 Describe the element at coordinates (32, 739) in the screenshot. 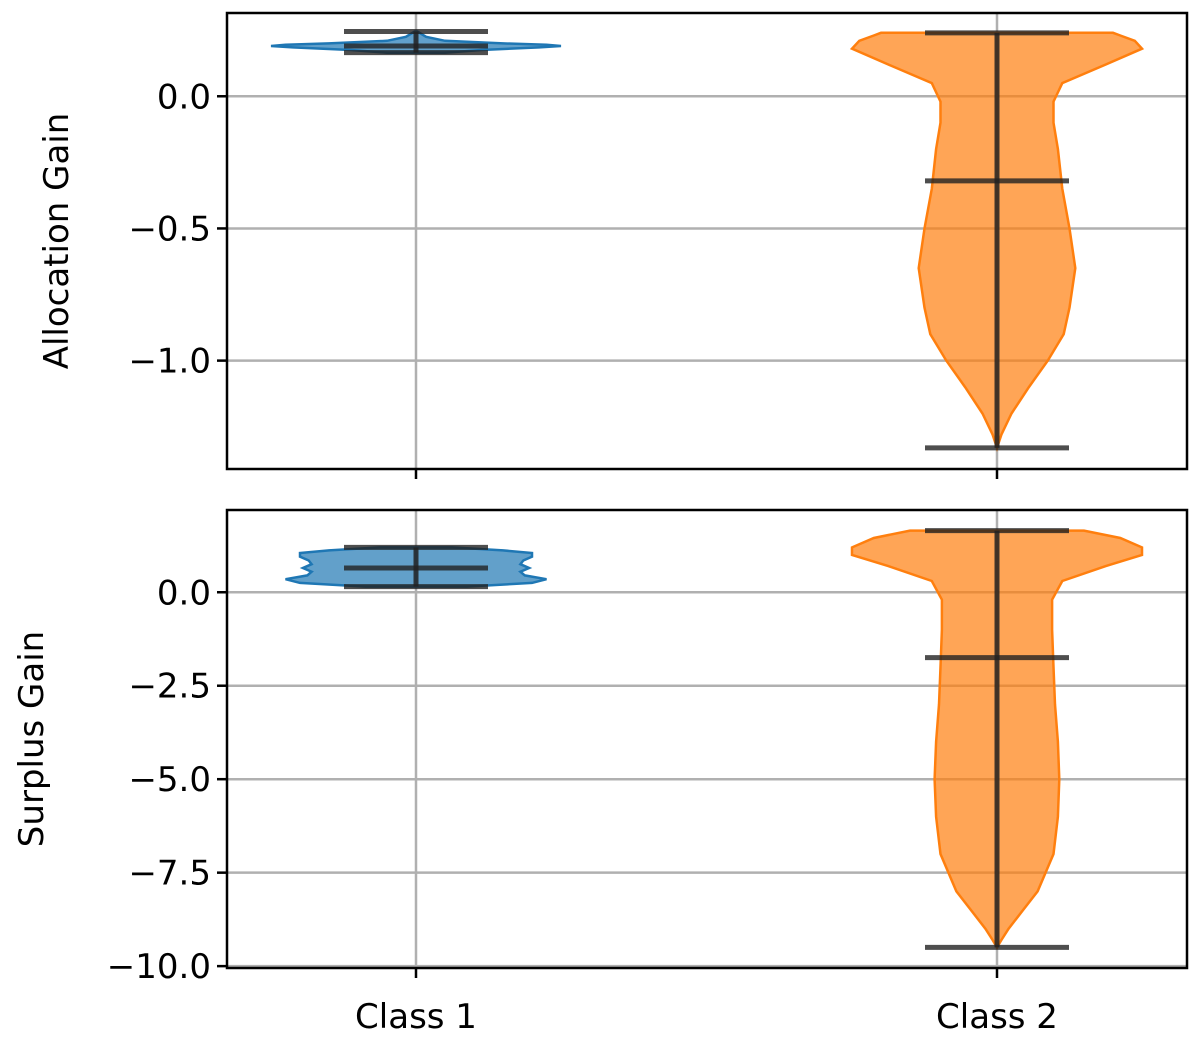

I see `y-axis-title: Surplus Gain` at that location.